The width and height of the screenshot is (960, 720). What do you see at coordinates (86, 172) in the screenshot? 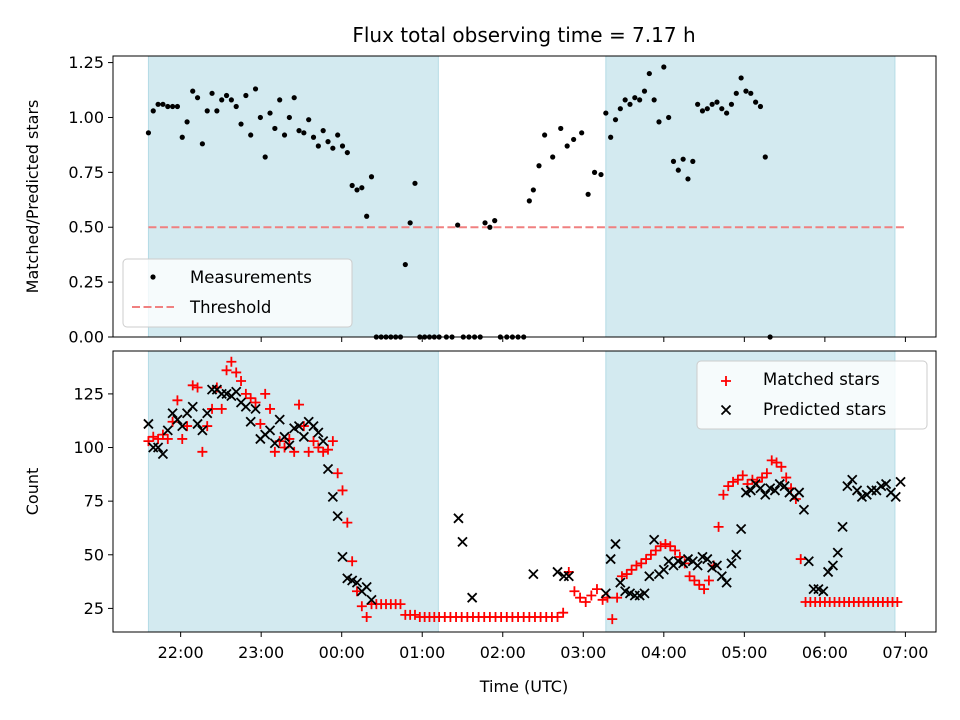
I see `y-tick-label: 0.75` at bounding box center [86, 172].